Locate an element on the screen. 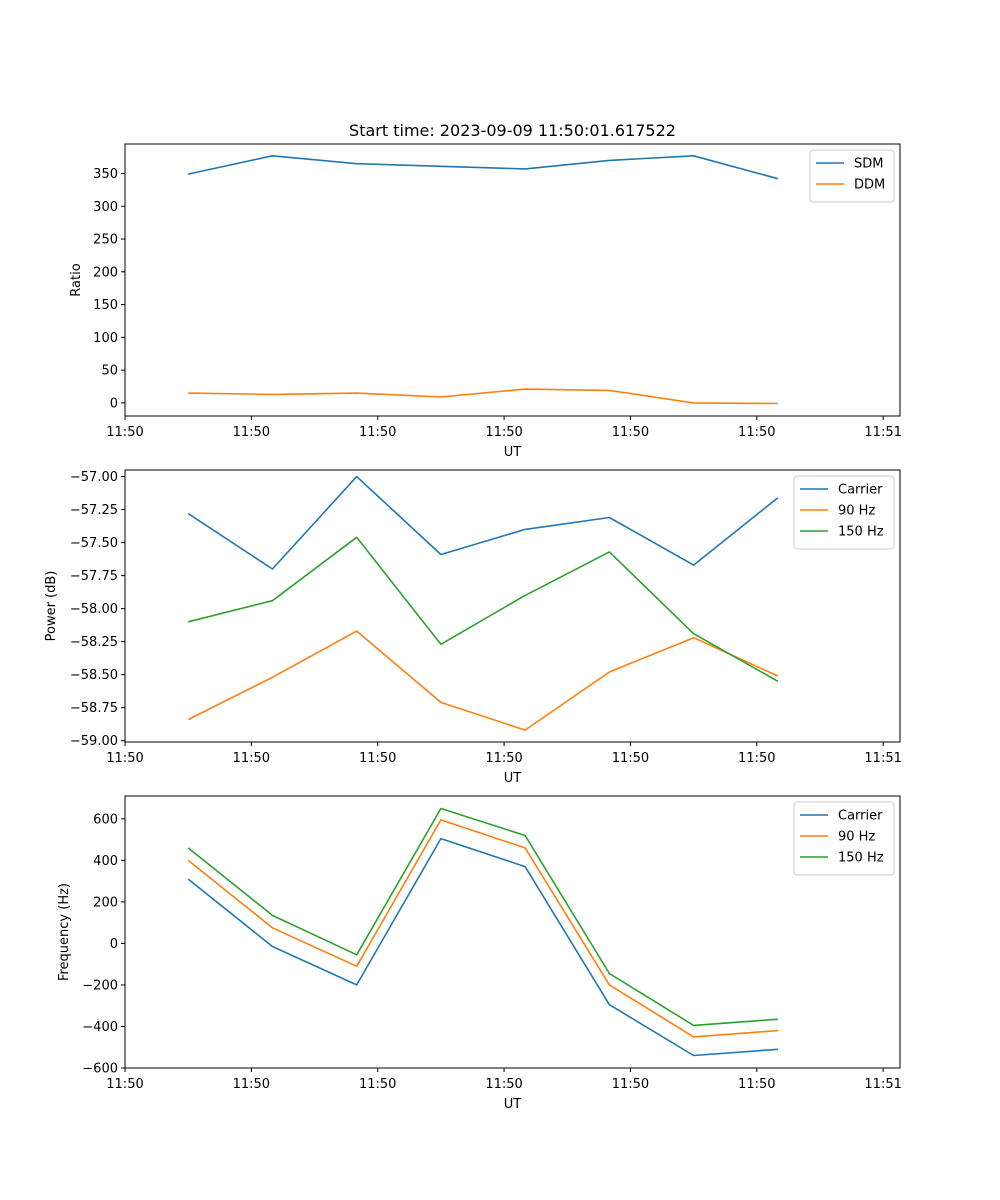  frequency-y-tick-label: 0 is located at coordinates (114, 944).